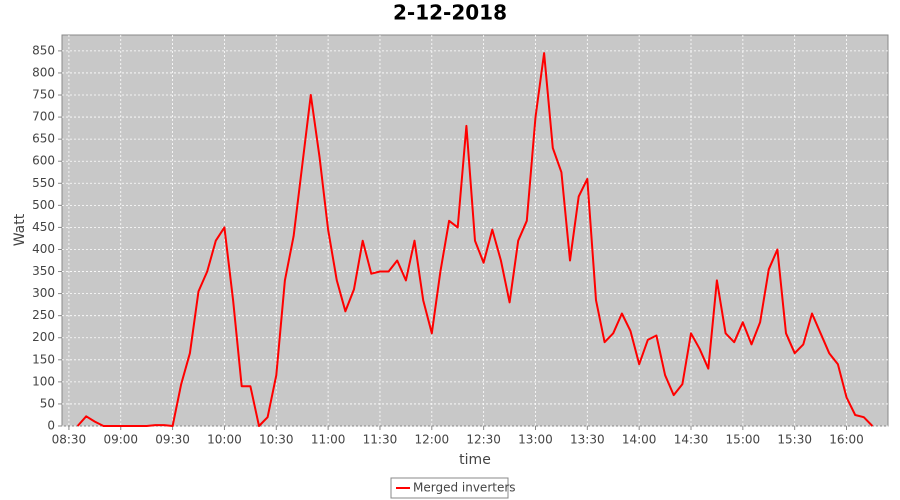  What do you see at coordinates (172, 440) in the screenshot?
I see `x-tick-label: 09:30` at bounding box center [172, 440].